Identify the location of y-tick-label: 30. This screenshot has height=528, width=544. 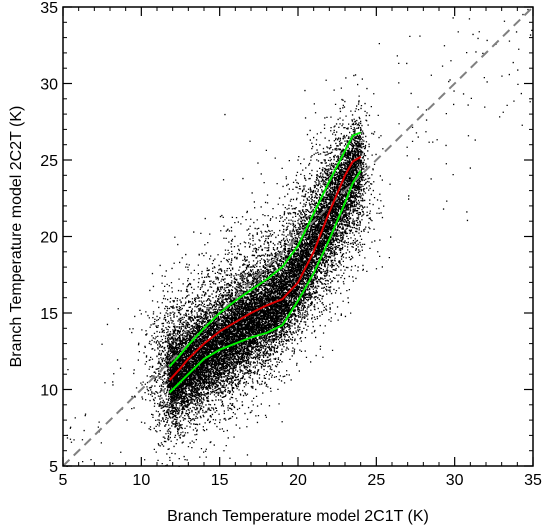
(49, 85).